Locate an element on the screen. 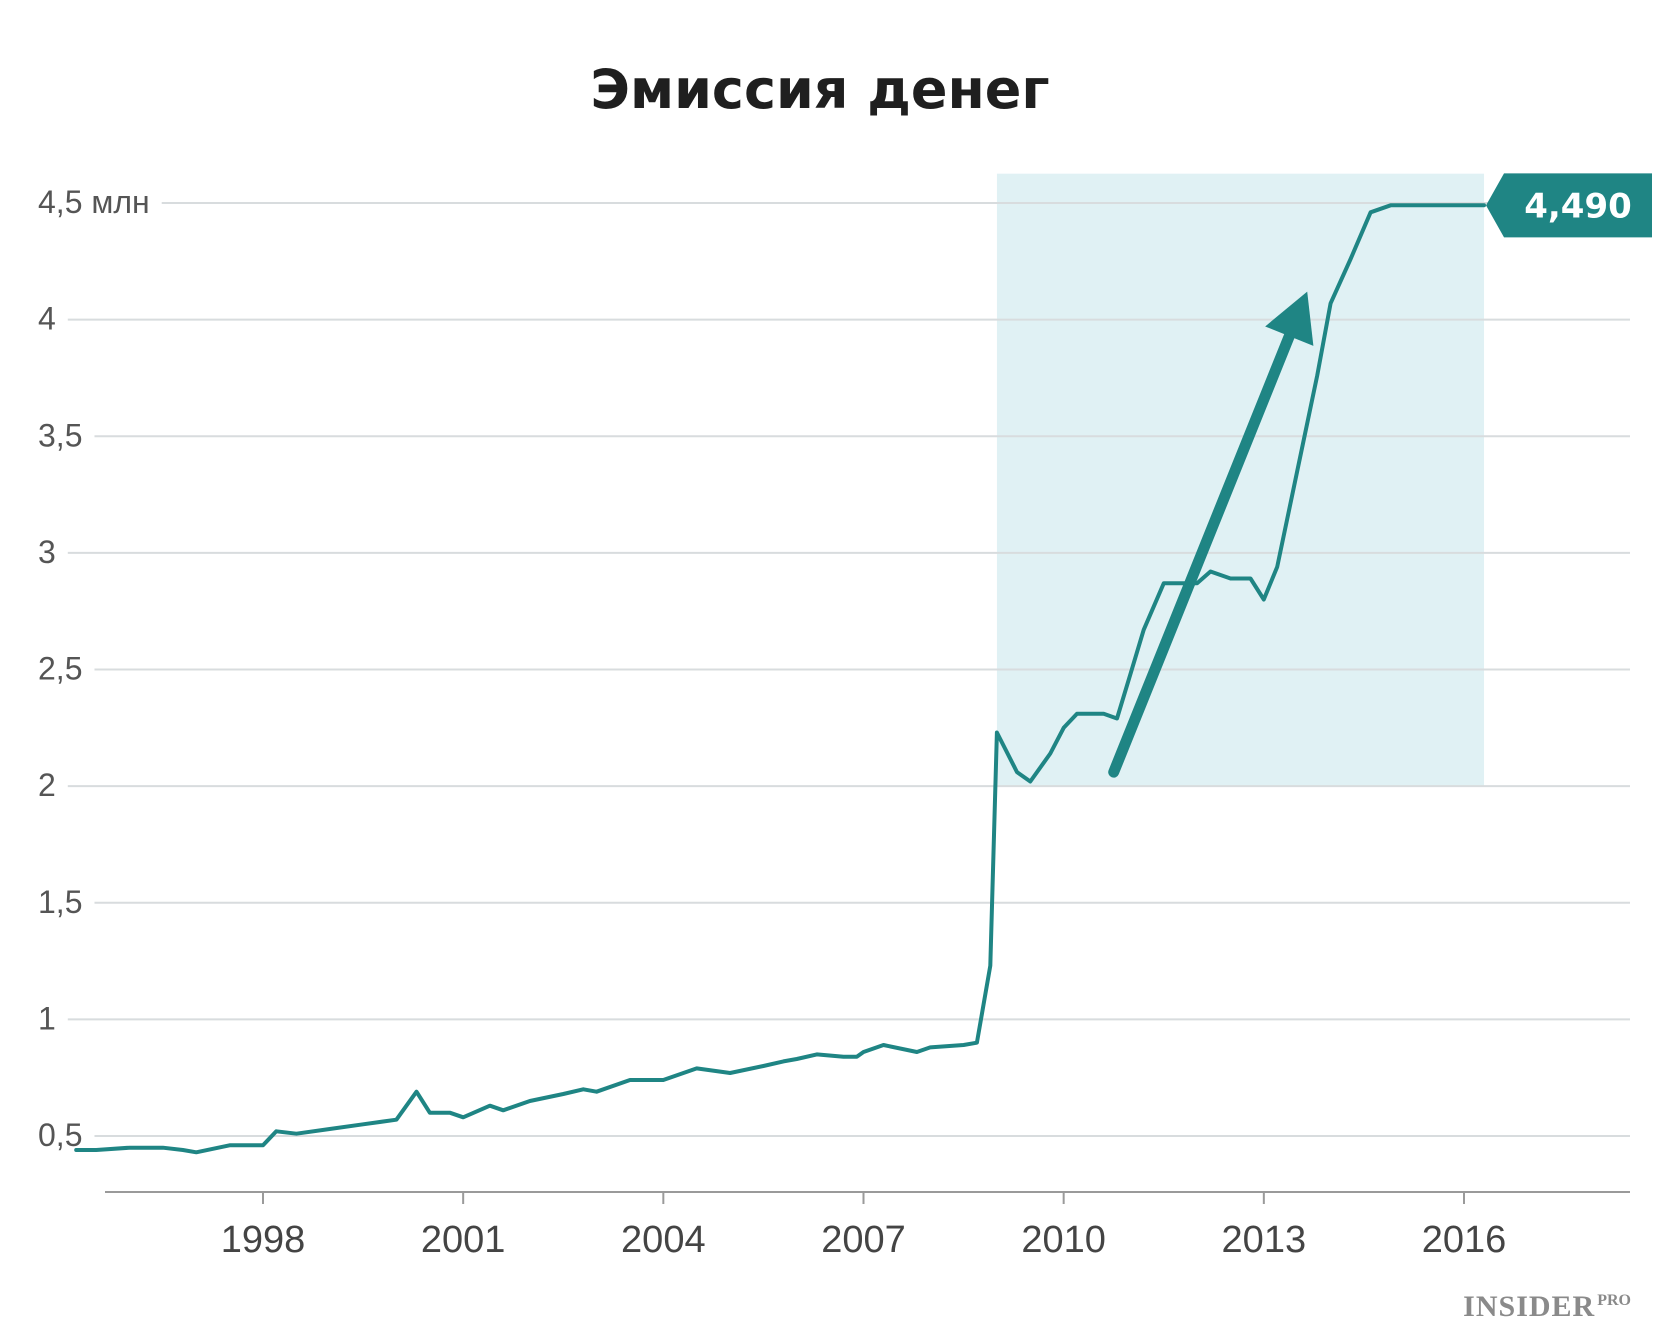 Image resolution: width=1667 pixels, height=1344 pixels. x-tick-label: 2010 is located at coordinates (1063, 1240).